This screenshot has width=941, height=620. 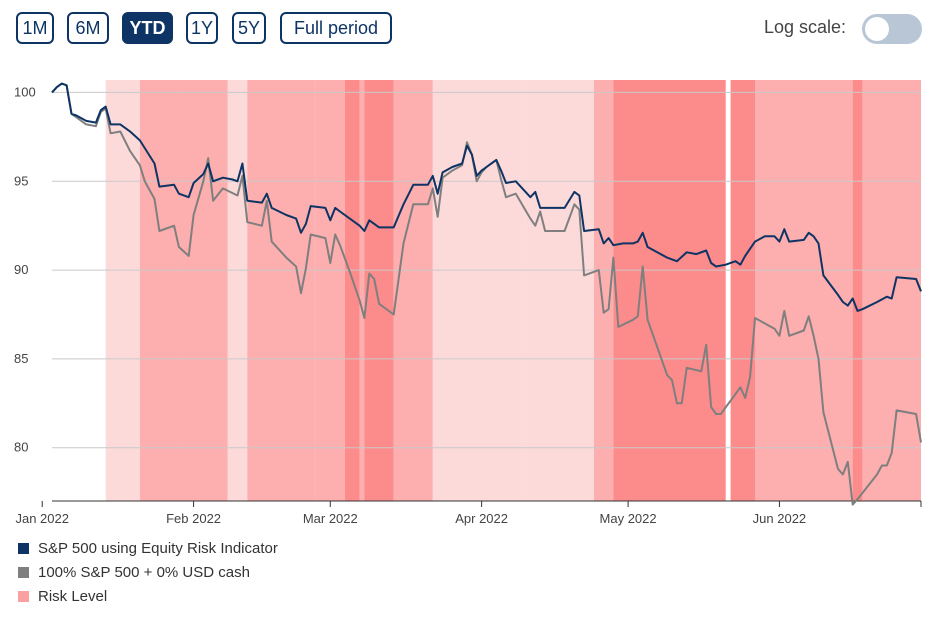 What do you see at coordinates (330, 518) in the screenshot?
I see `x-tick-label: Mar 2022` at bounding box center [330, 518].